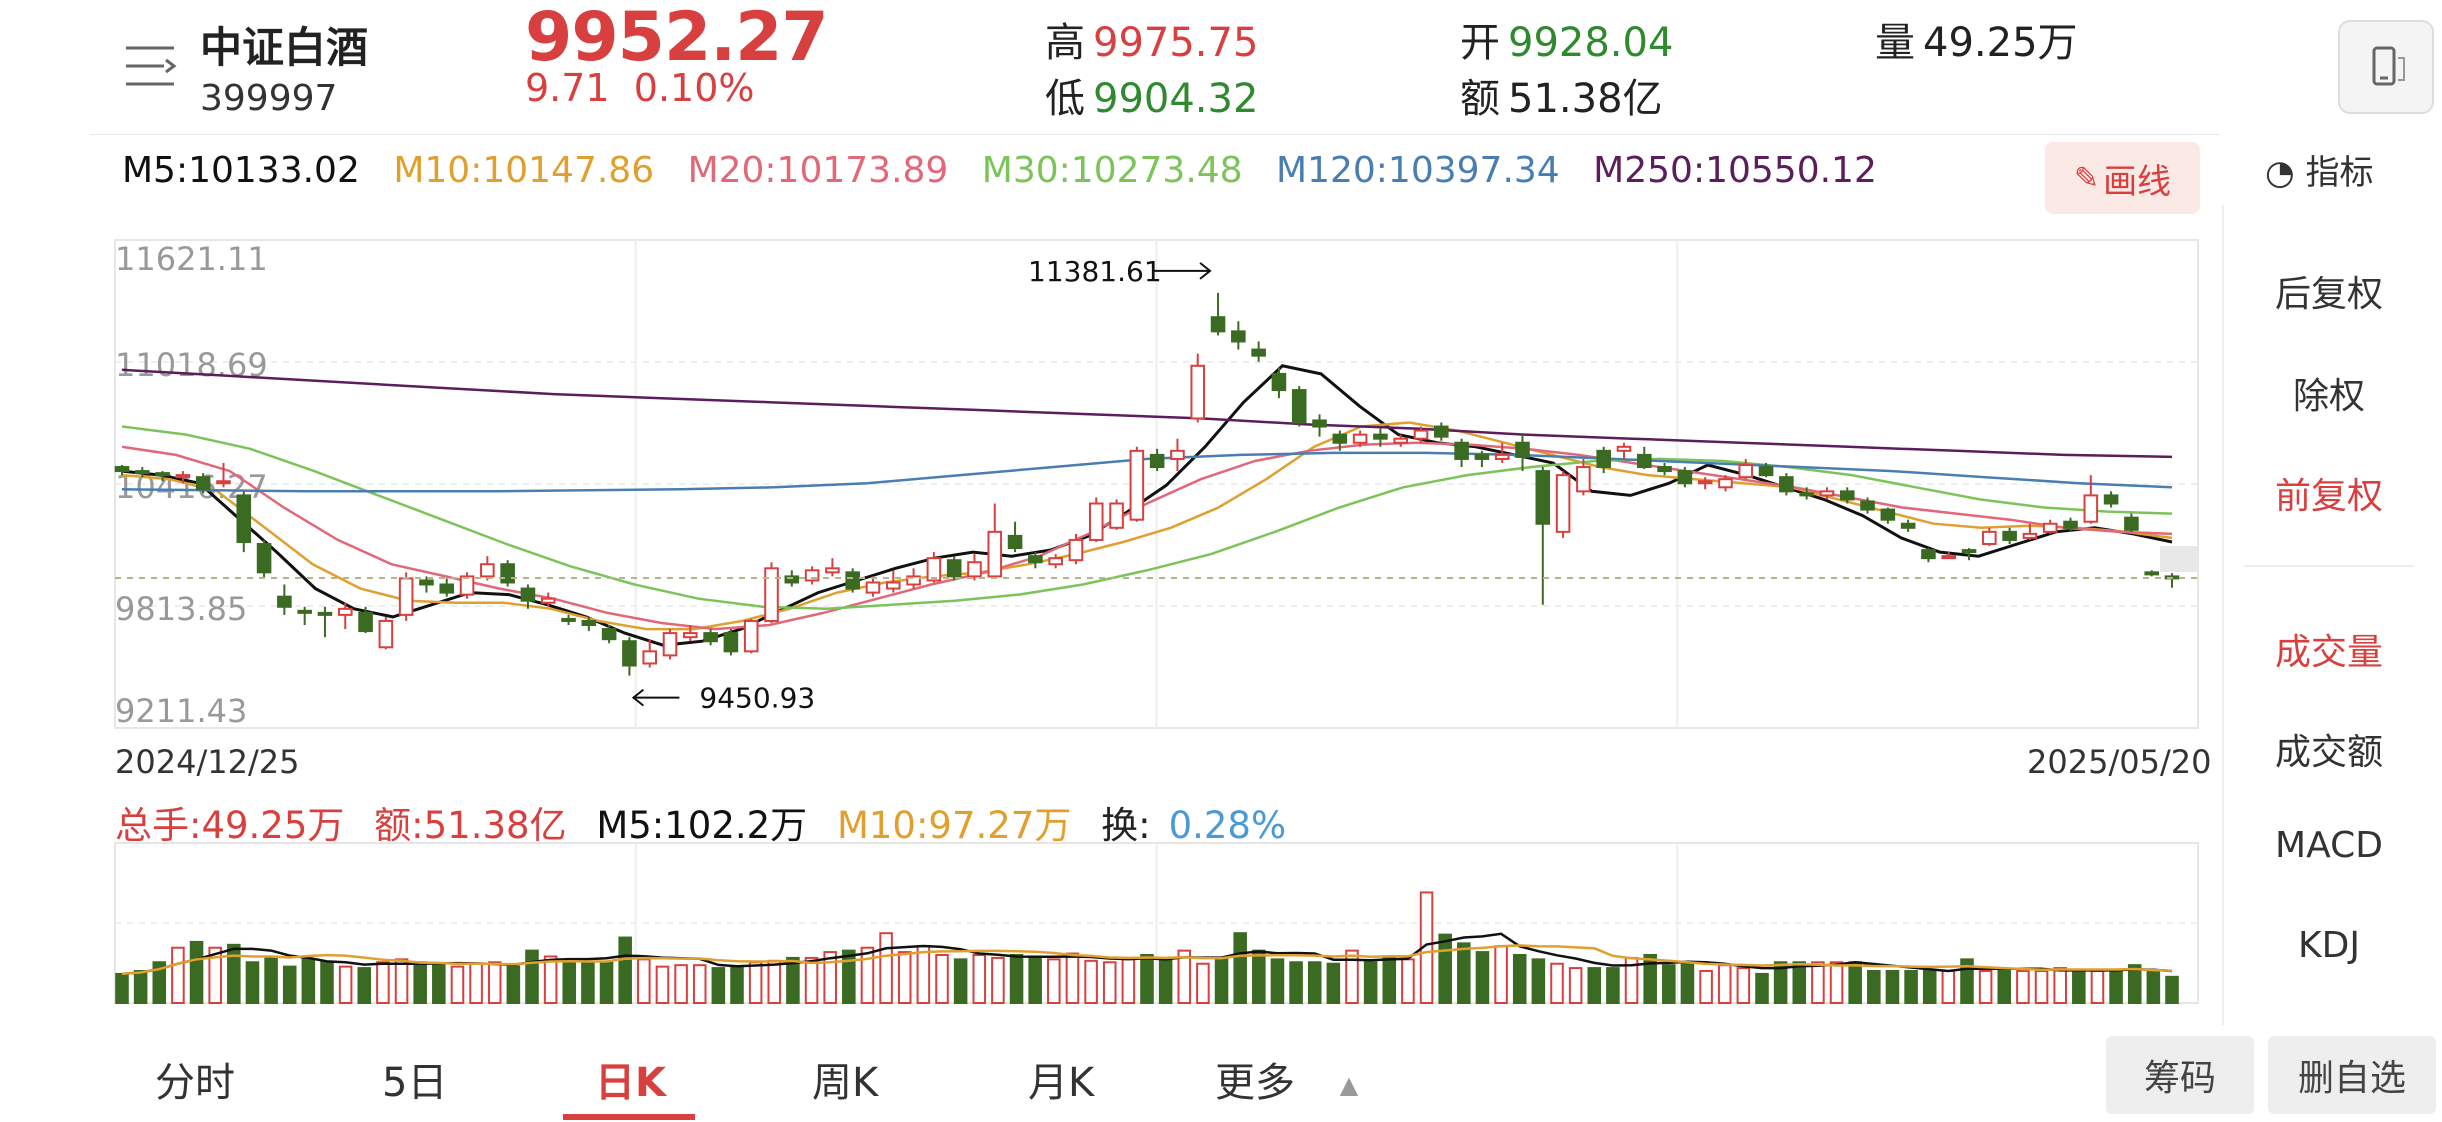  I want to click on side-item-forward-adjust: 前复权, so click(2328, 496).